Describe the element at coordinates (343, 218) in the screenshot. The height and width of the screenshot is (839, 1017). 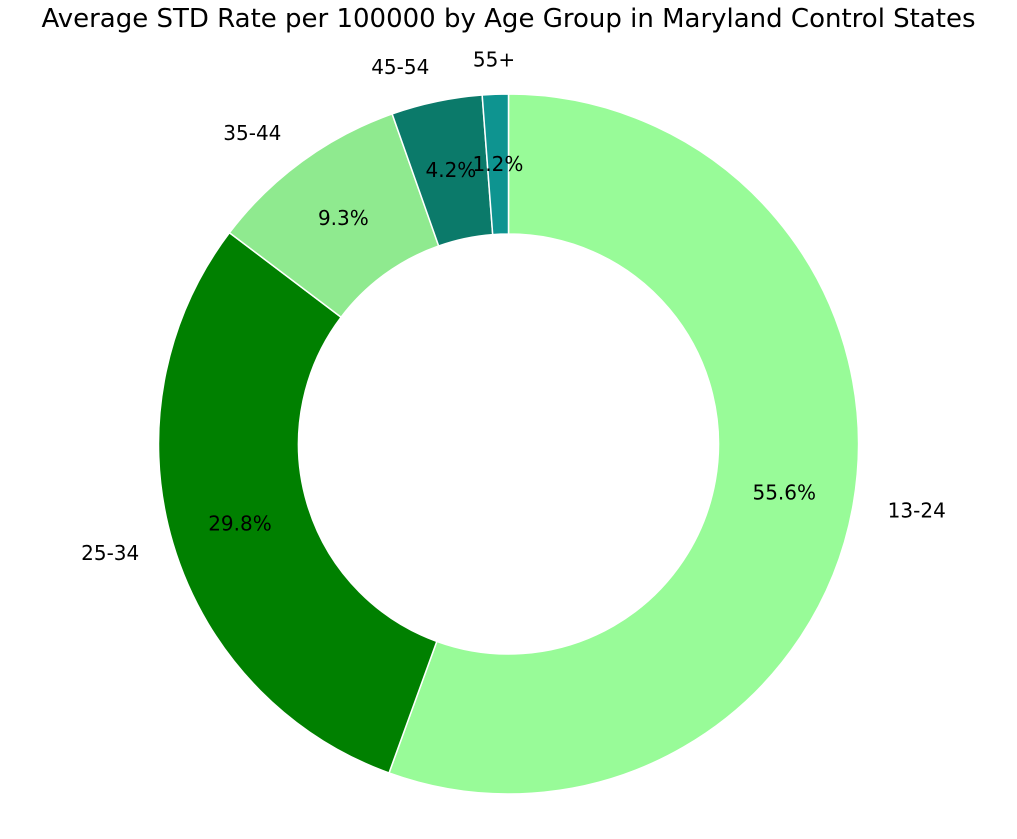
I see `percent-label-35-44: 9.3%` at that location.